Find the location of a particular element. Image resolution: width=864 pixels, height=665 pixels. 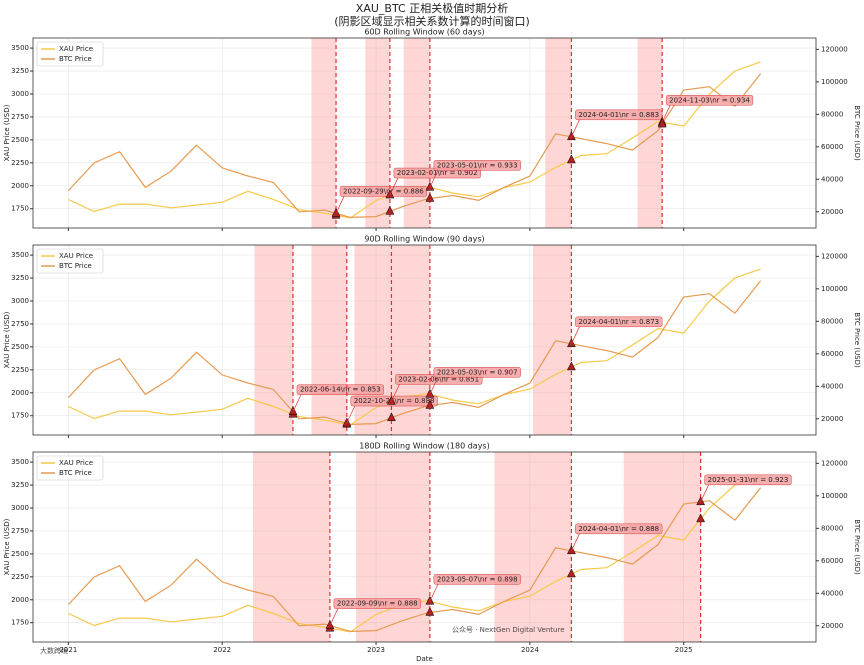

annotation-label: 2022-06-14\nr = 0.853 is located at coordinates (340, 390).